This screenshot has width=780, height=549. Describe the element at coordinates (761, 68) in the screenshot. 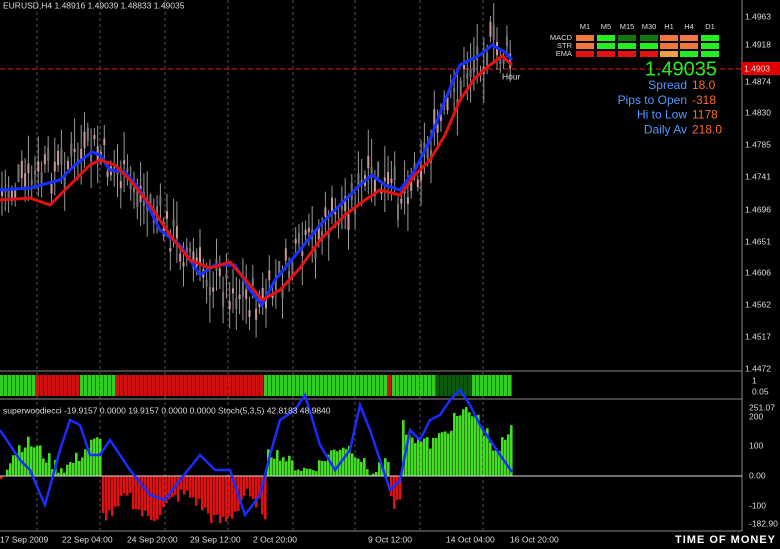

I see `price-tag` at that location.